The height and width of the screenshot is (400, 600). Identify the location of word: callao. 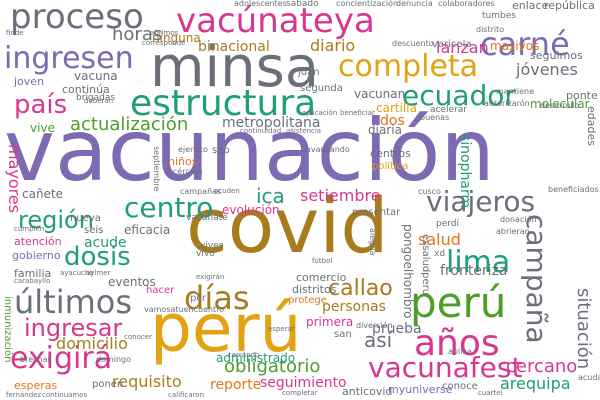
(360, 288).